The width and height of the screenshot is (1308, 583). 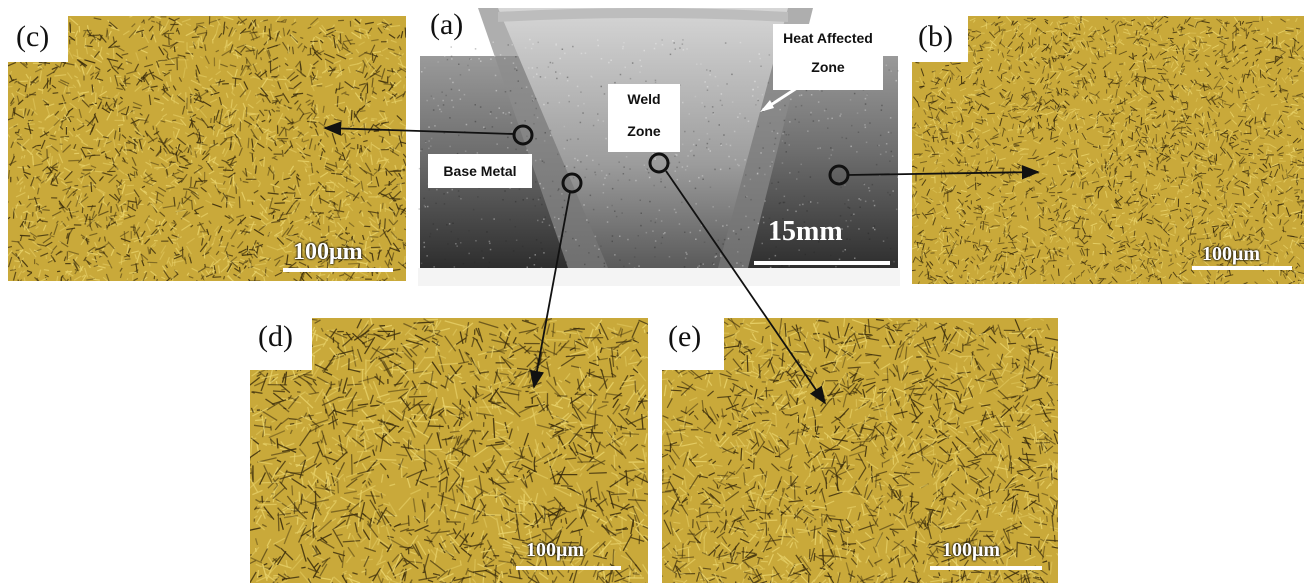 I want to click on scale-bar-d, so click(x=568, y=568).